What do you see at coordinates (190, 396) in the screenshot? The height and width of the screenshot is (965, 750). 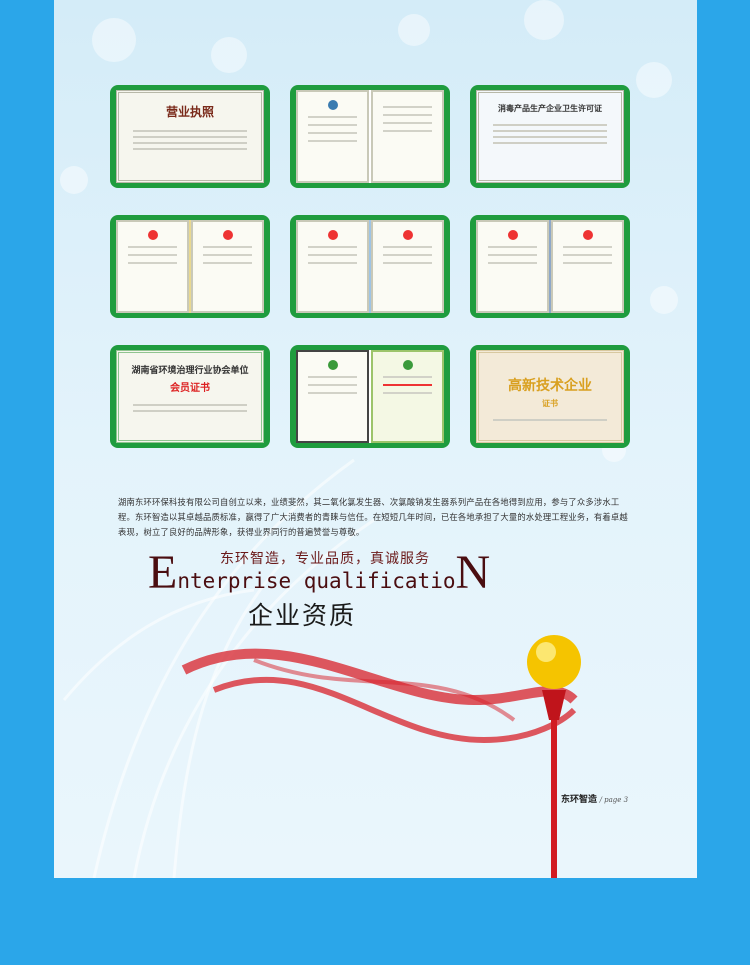 I see `certificate-membership: 湖南省环境治理行业协会单位 会员证书` at bounding box center [190, 396].